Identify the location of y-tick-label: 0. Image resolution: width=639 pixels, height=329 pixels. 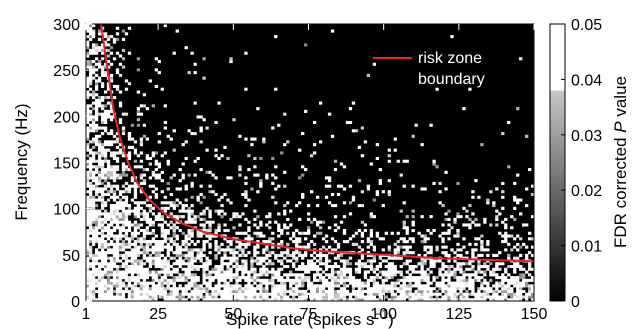
(75, 302).